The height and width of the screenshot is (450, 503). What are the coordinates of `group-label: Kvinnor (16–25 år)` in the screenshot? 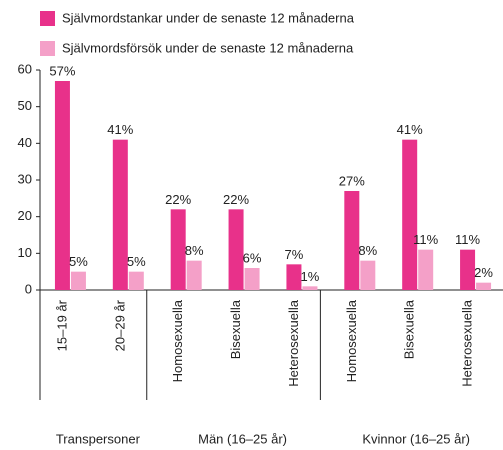 It's located at (416, 438).